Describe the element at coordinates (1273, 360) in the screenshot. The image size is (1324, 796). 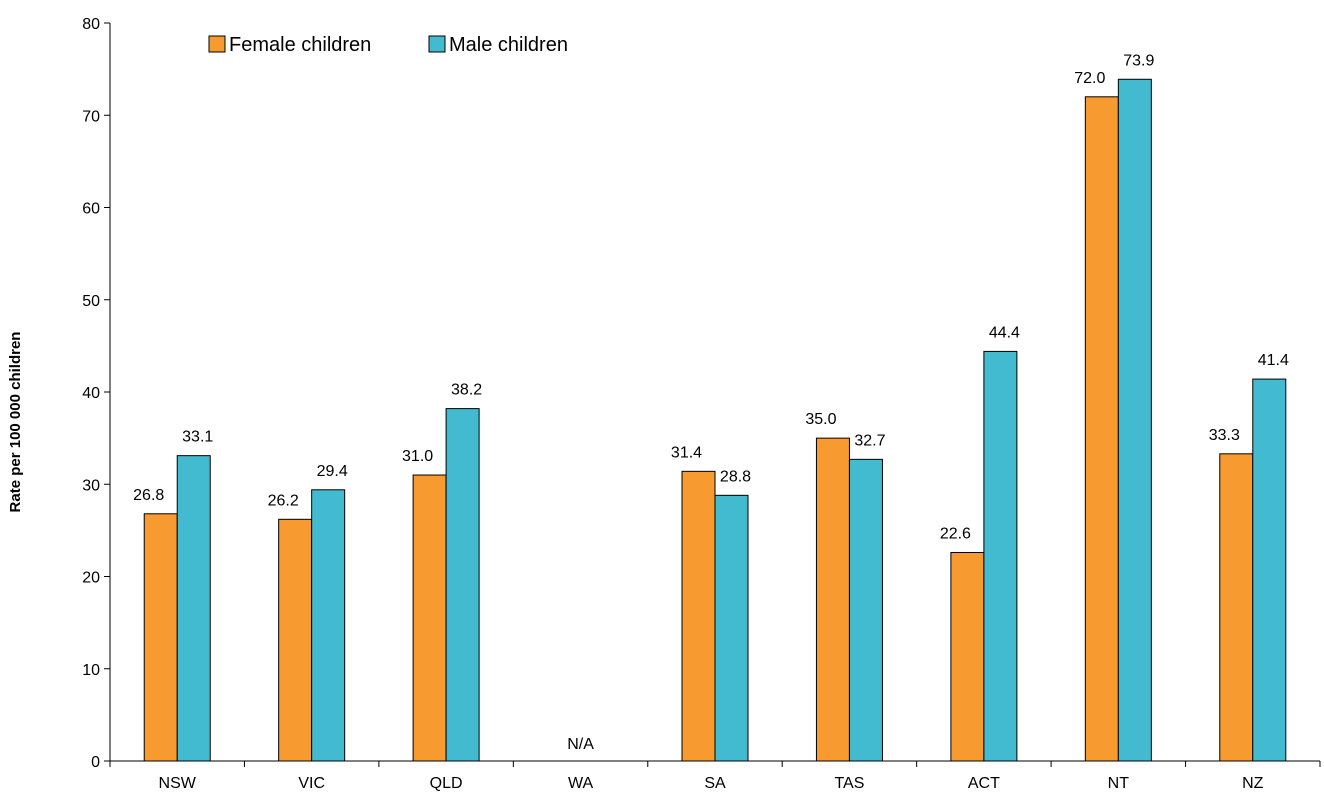
I see `data-label: 41.4` at that location.